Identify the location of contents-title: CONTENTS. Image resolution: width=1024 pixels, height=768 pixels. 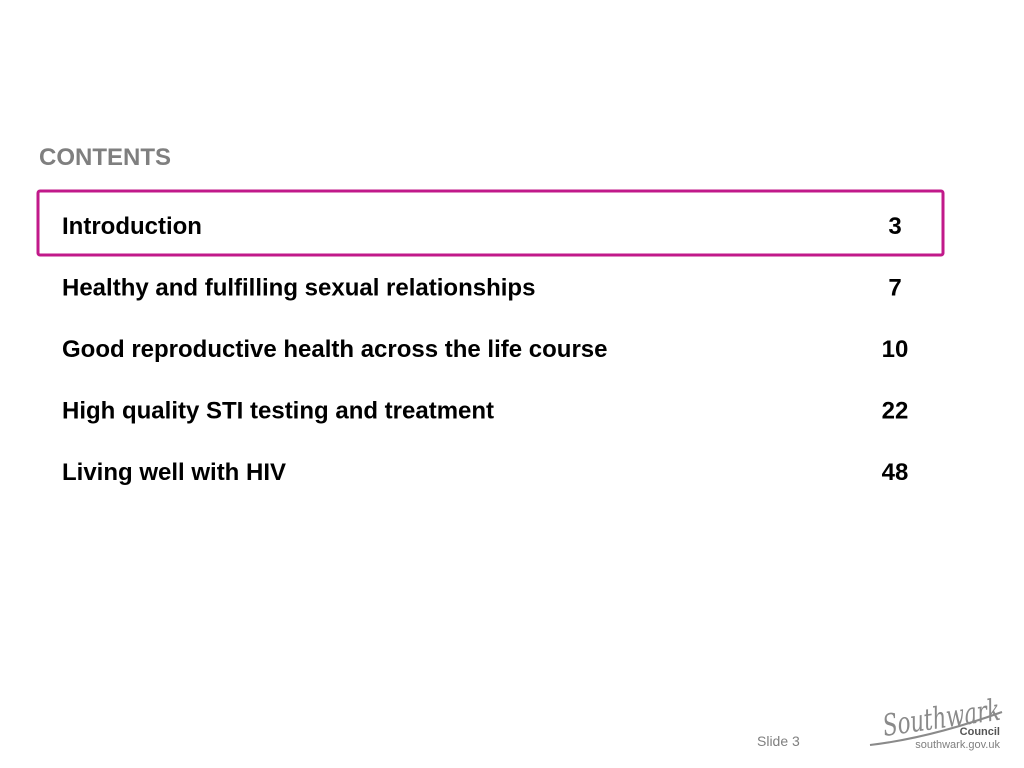
(105, 157).